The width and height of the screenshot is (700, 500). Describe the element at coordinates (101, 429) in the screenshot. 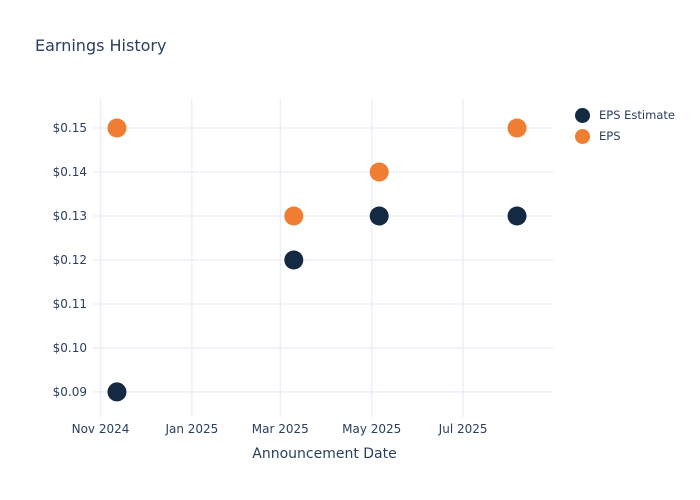

I see `x-tick-label: Nov 2024` at that location.